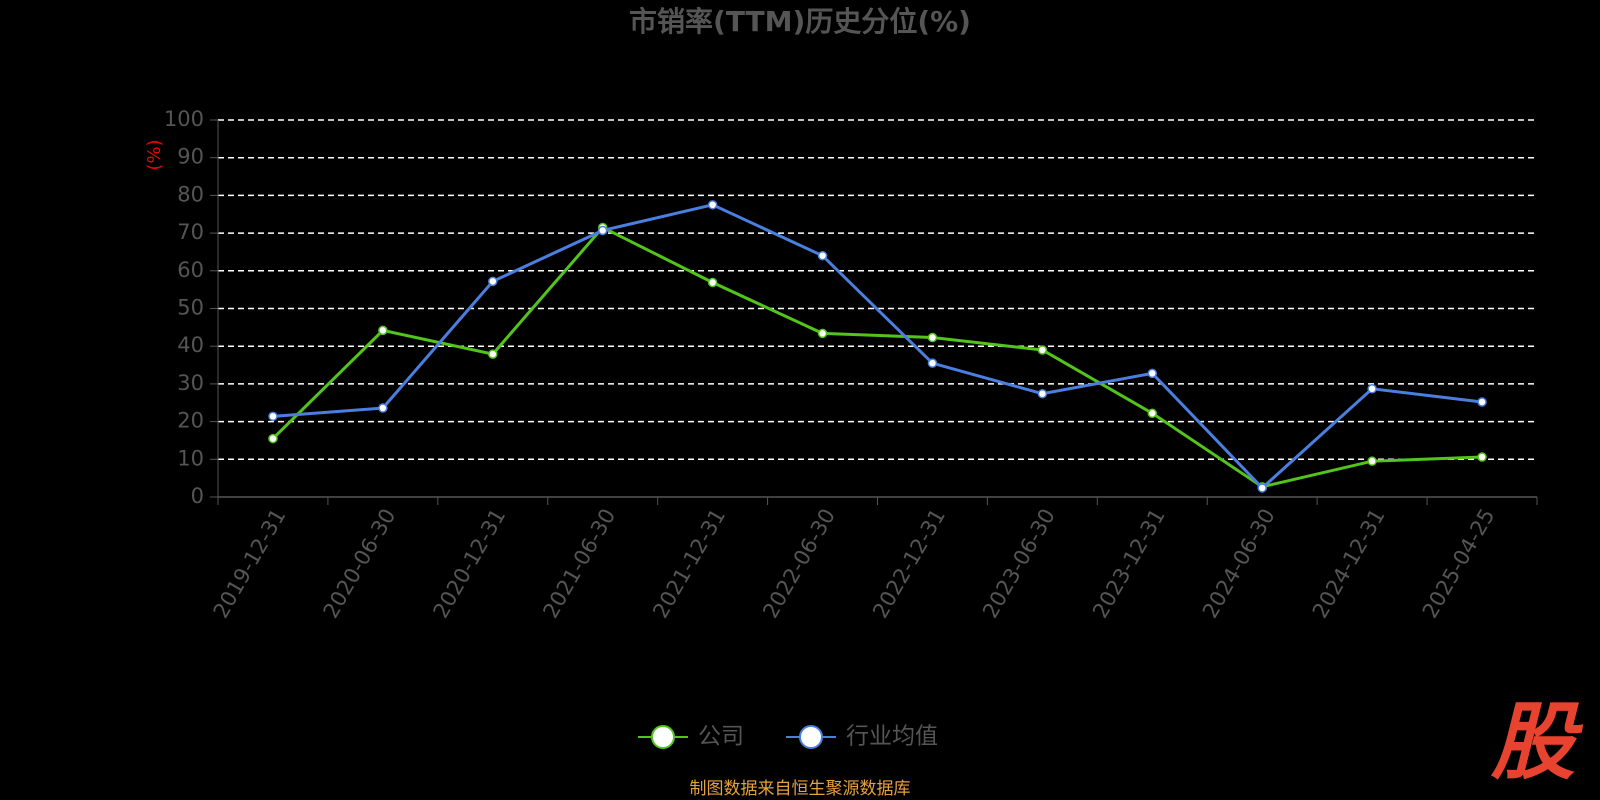 The image size is (1600, 800). What do you see at coordinates (197, 496) in the screenshot?
I see `y-tick-label: 0` at bounding box center [197, 496].